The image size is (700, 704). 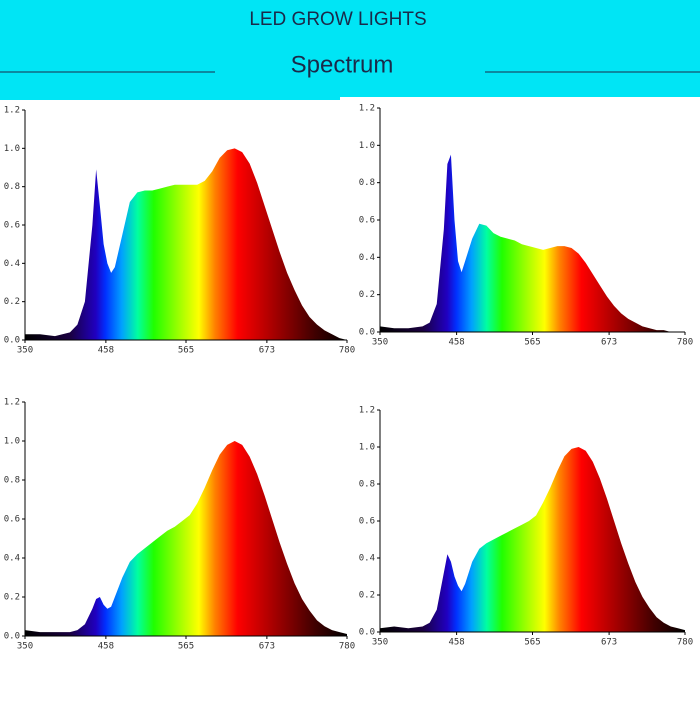 What do you see at coordinates (520, 102) in the screenshot?
I see `header-notch` at bounding box center [520, 102].